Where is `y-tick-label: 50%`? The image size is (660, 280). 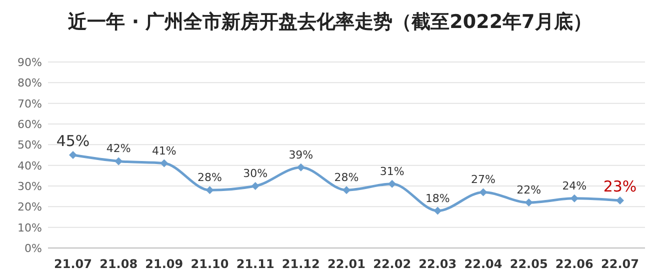
y-tick-label: 50% is located at coordinates (30, 145).